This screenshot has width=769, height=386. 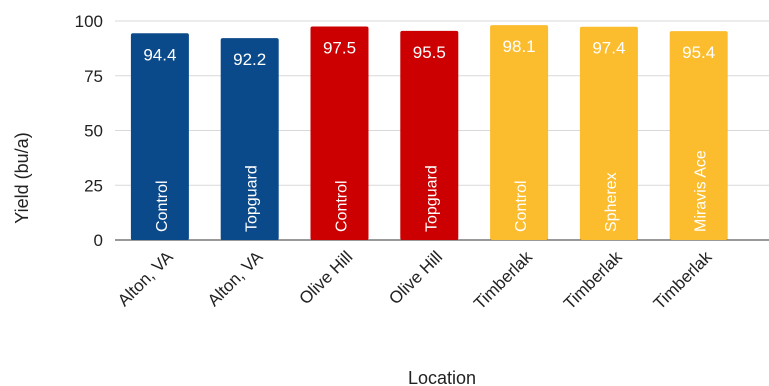 I want to click on x-axis-title: Location, so click(x=442, y=377).